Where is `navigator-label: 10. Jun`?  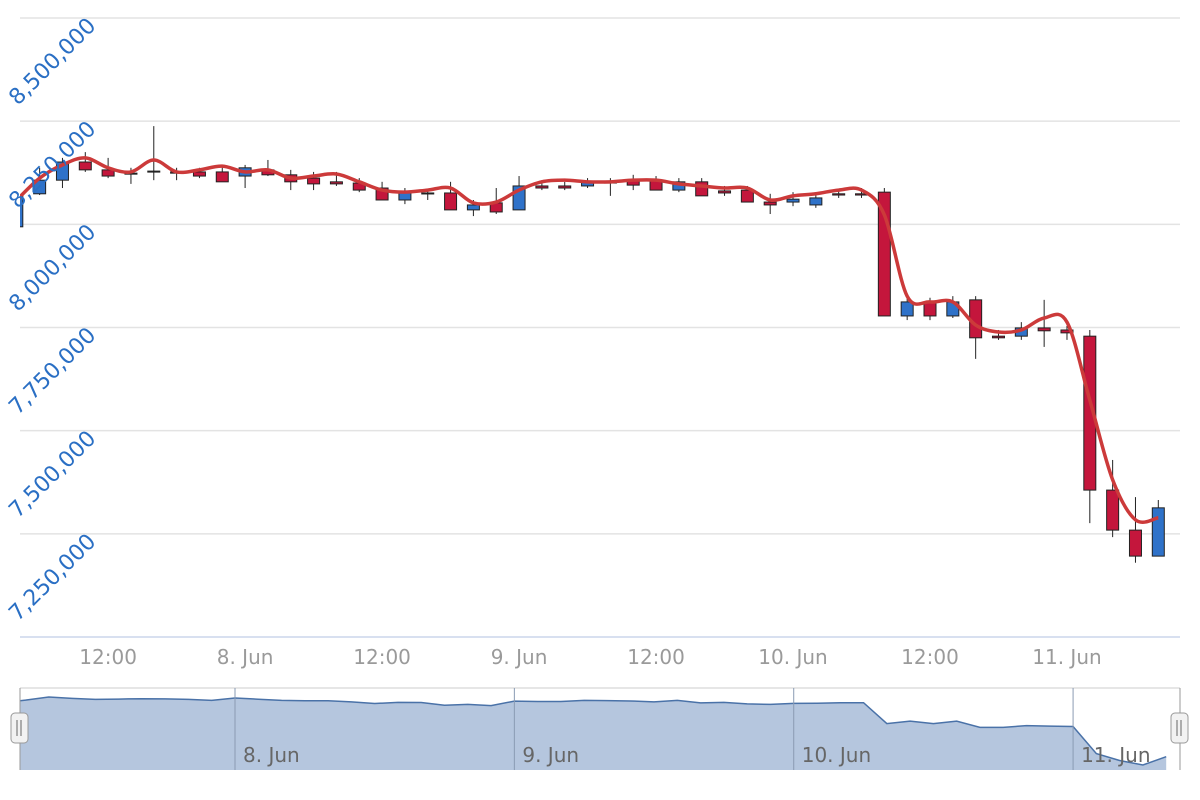 navigator-label: 10. Jun is located at coordinates (836, 755).